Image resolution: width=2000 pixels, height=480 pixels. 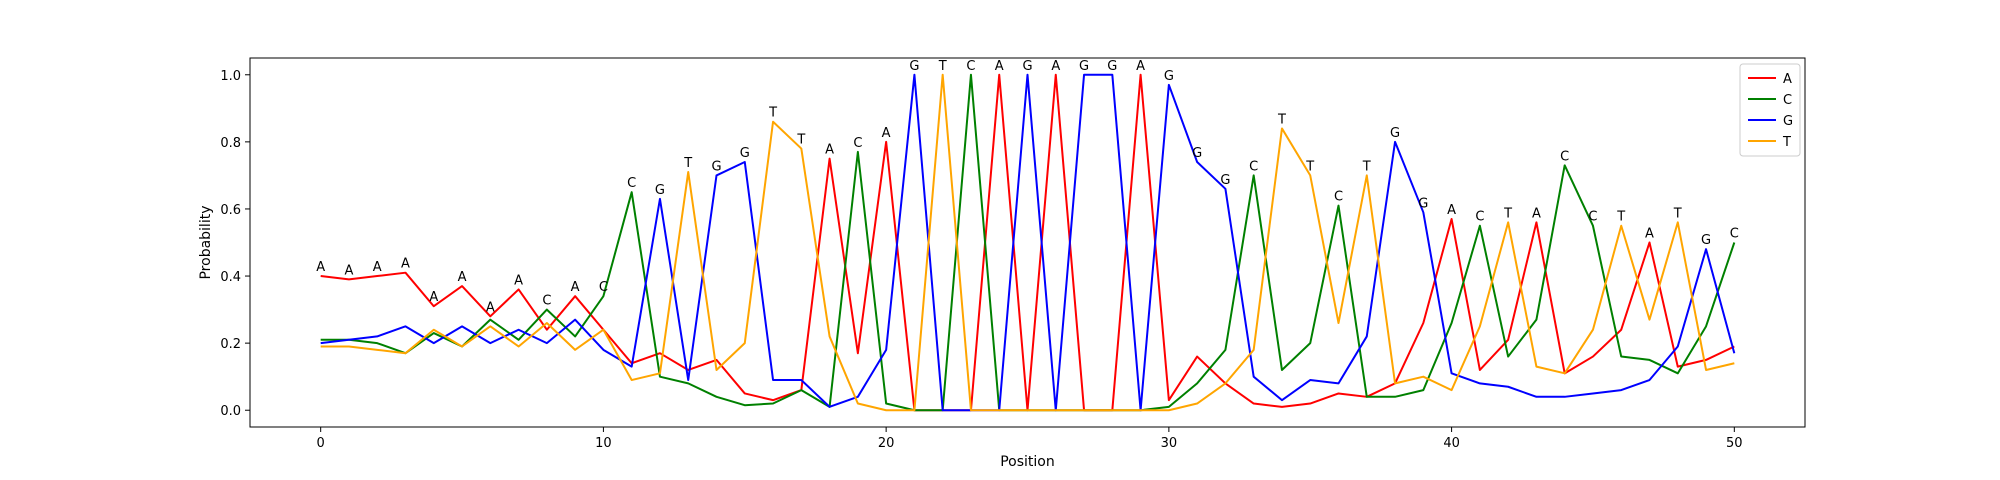 What do you see at coordinates (1786, 142) in the screenshot?
I see `legend-label-T: T` at bounding box center [1786, 142].